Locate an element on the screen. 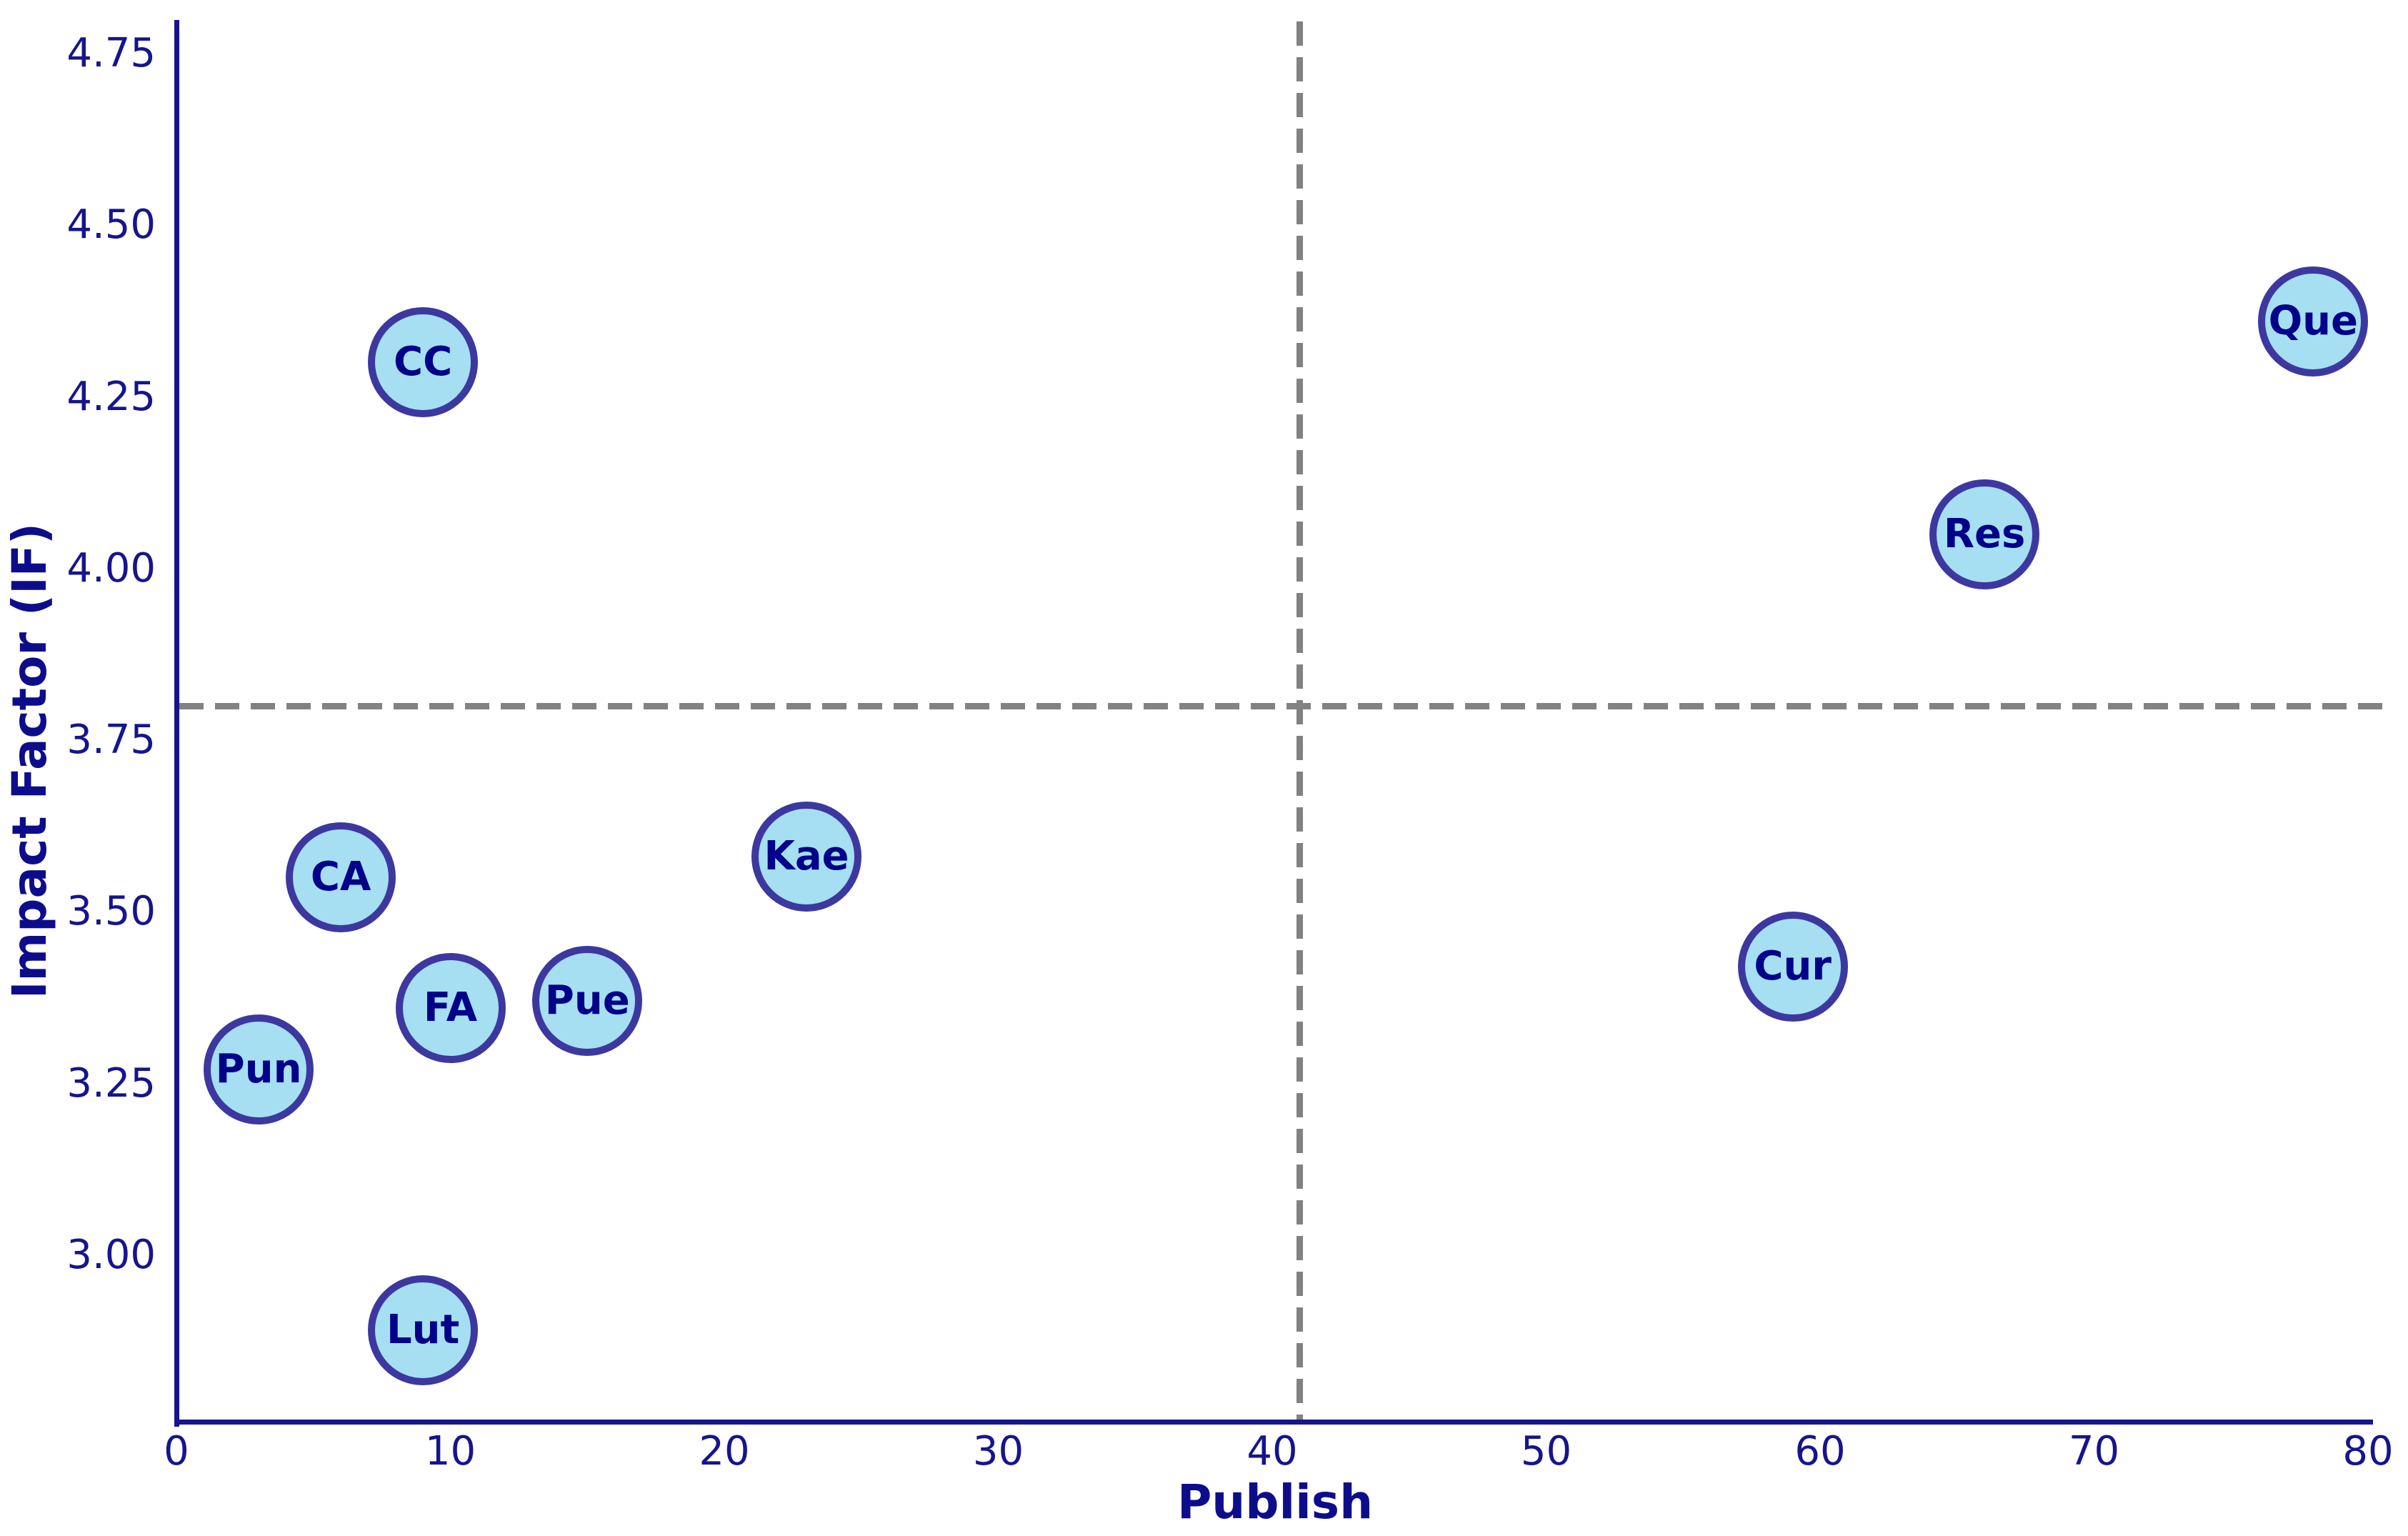 This screenshot has height=1536, width=2408. bubble-lut: Lut is located at coordinates (423, 1330).